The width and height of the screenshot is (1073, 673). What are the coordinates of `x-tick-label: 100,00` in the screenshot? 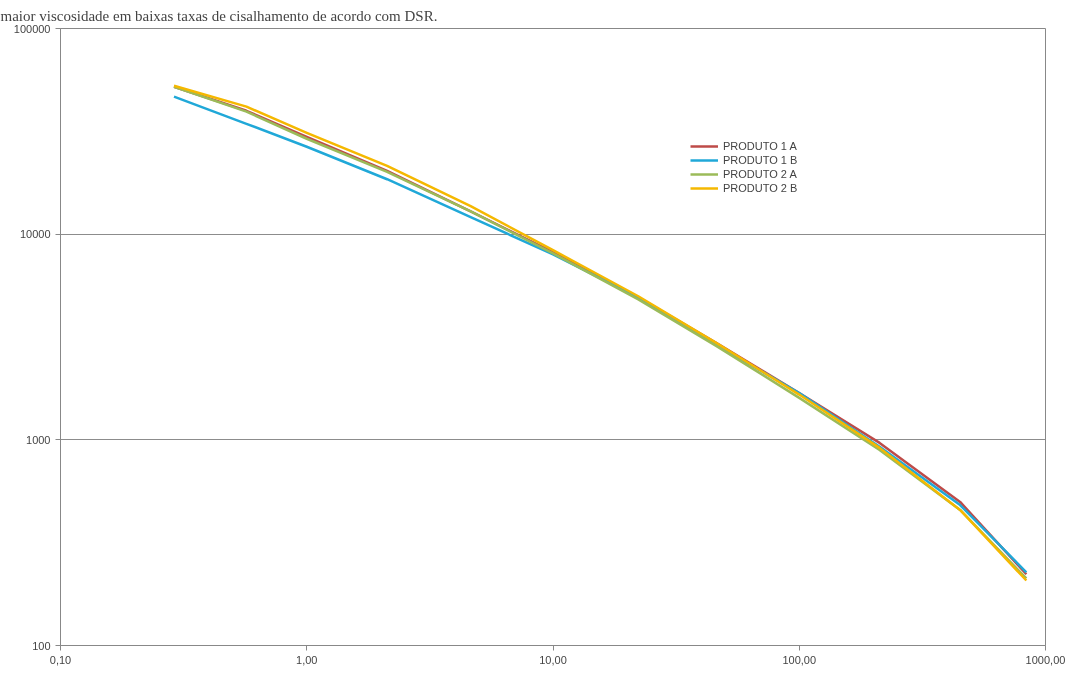 It's located at (799, 659).